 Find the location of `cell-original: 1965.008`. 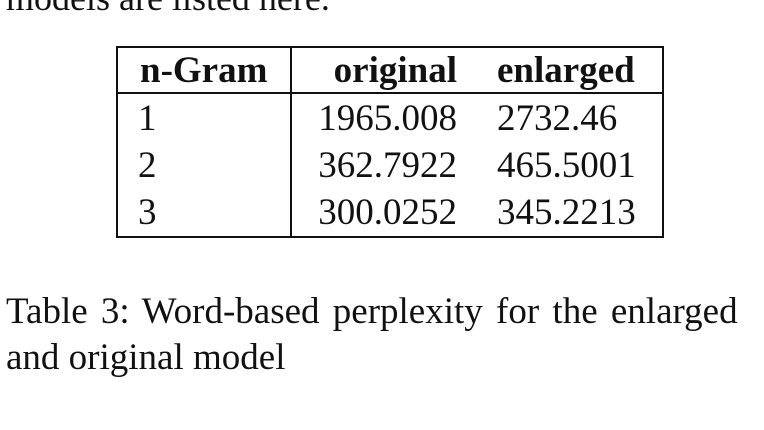

cell-original: 1965.008 is located at coordinates (387, 118).